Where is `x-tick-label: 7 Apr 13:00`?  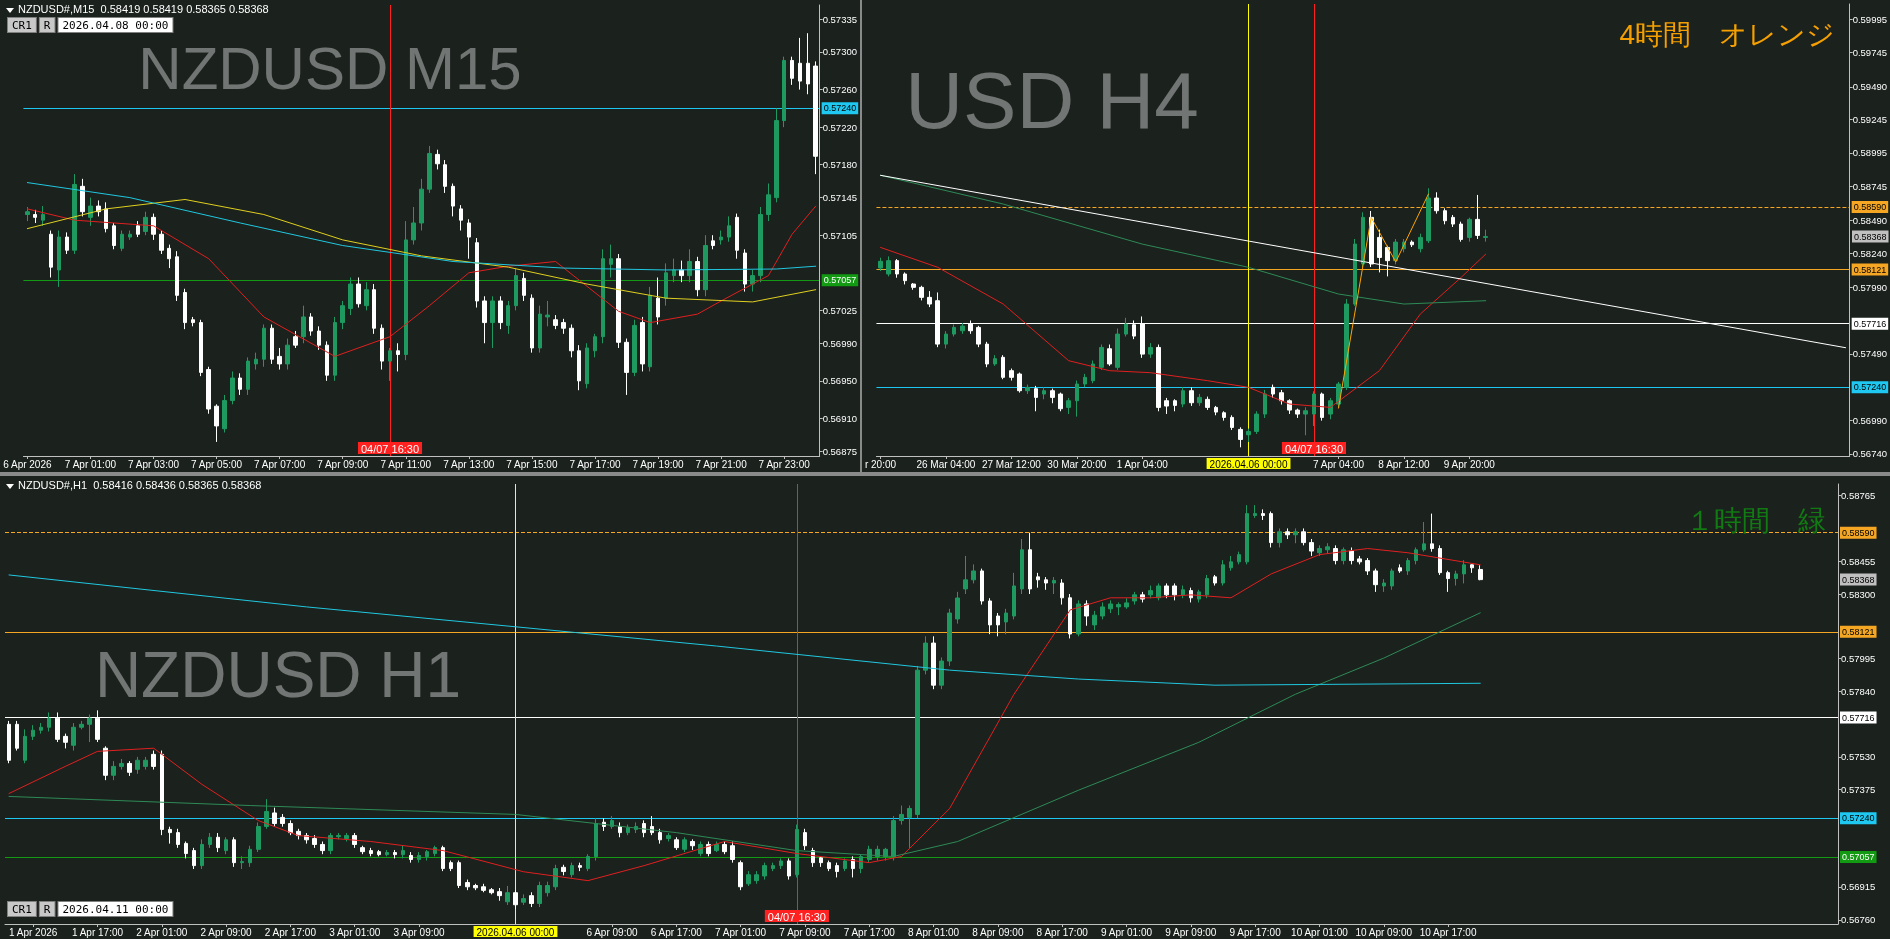 x-tick-label: 7 Apr 13:00 is located at coordinates (469, 464).